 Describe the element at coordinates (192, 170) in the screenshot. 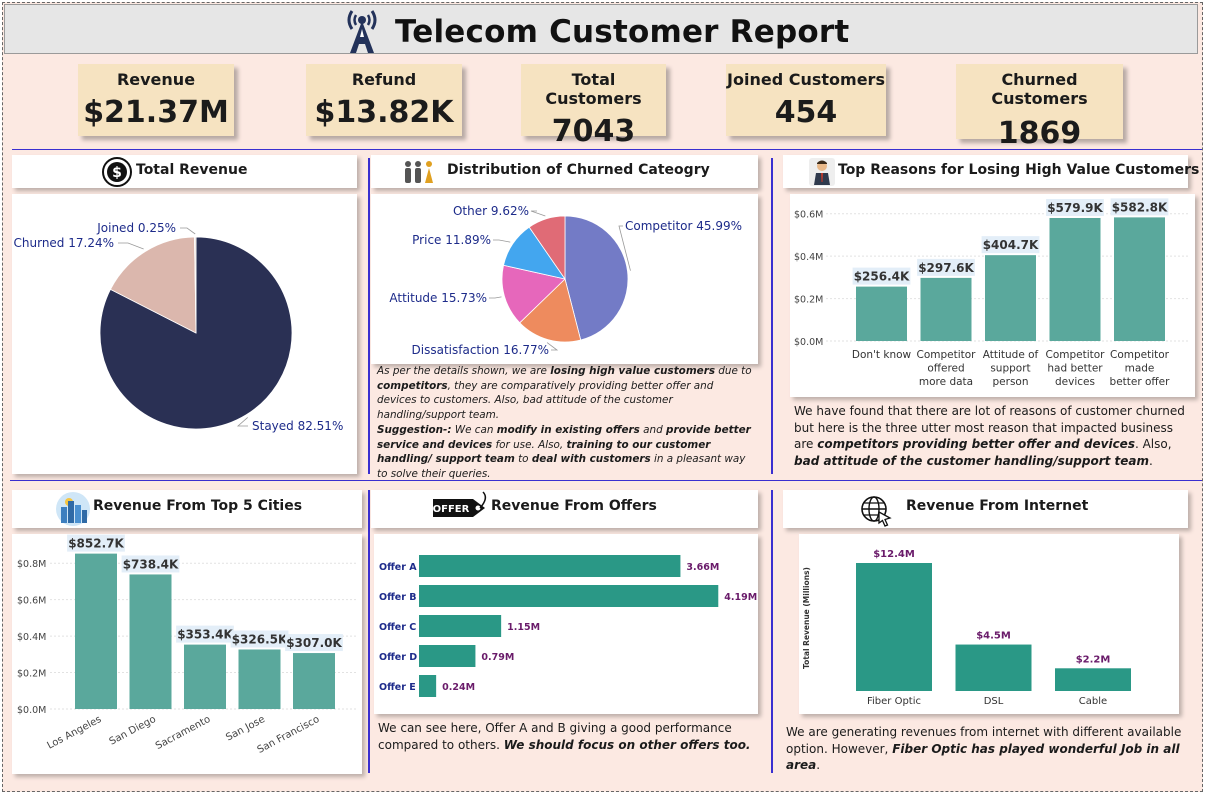

I see `total-revenue-title: Total Revenue` at that location.